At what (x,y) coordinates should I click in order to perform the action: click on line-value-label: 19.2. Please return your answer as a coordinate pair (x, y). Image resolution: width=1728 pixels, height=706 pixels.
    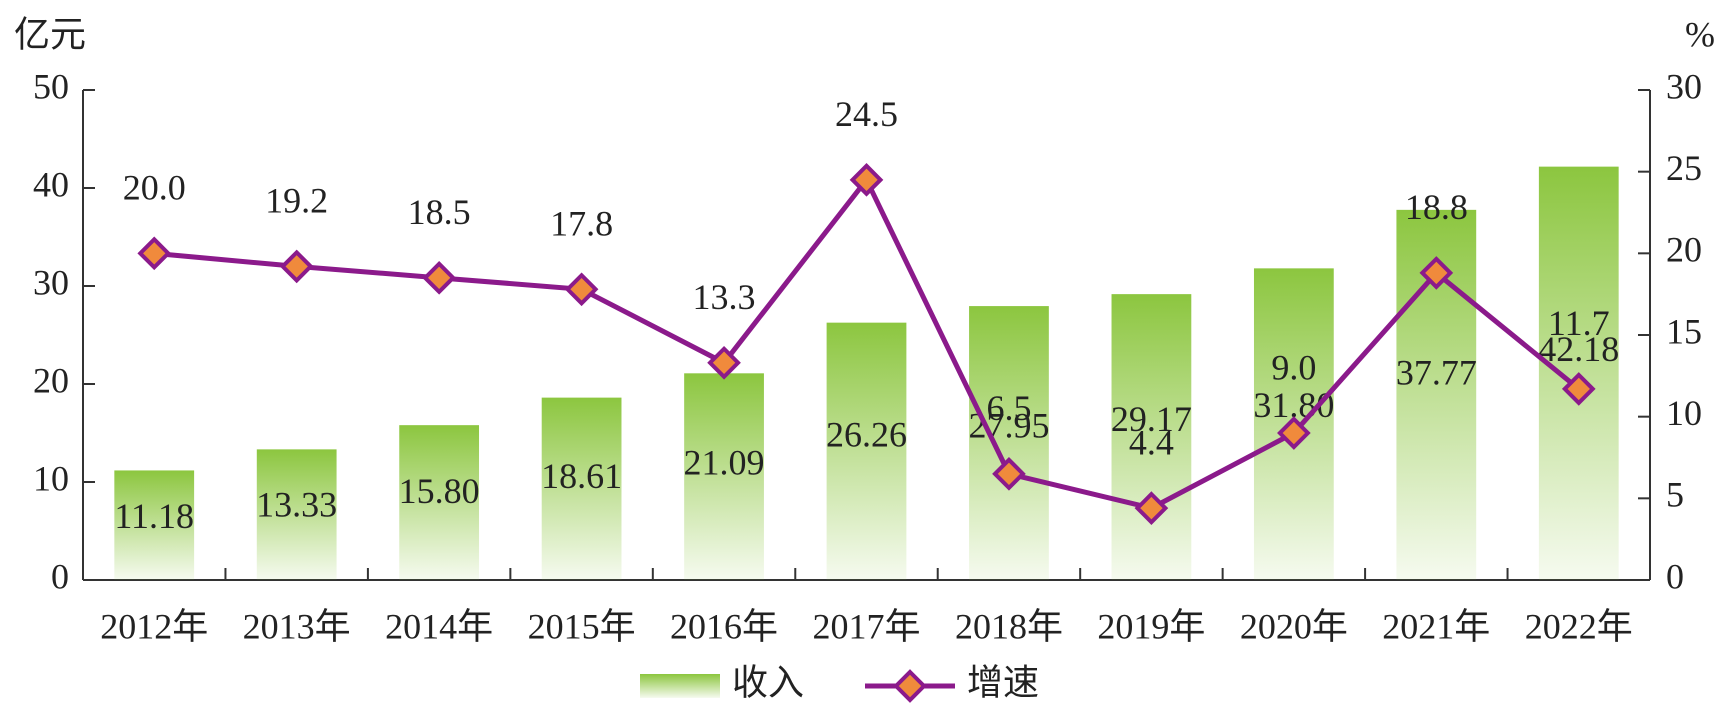
    Looking at the image, I should click on (296, 201).